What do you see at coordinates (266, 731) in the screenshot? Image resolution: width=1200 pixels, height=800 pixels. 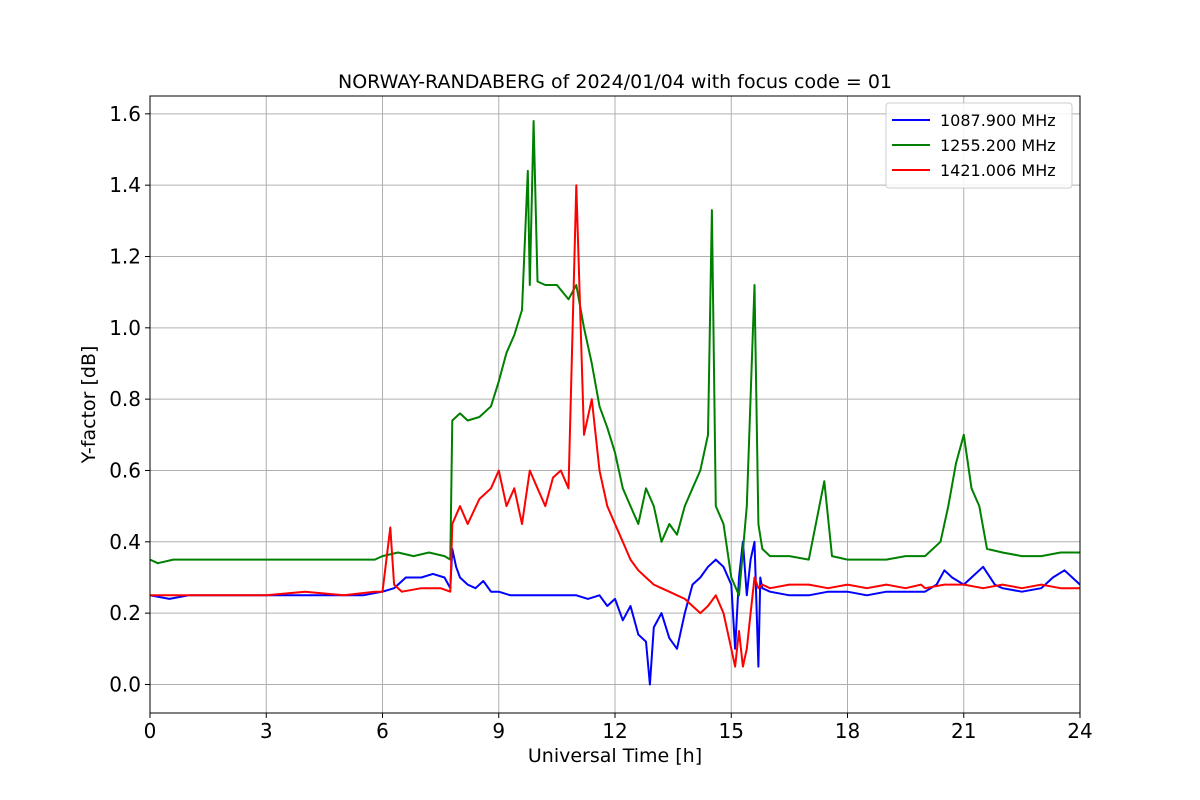 I see `x-tick-label: 3` at bounding box center [266, 731].